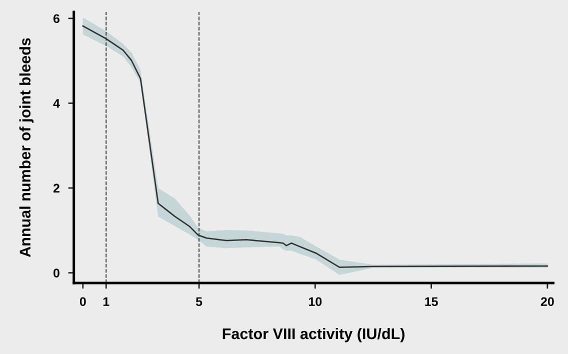 Image resolution: width=568 pixels, height=354 pixels. Describe the element at coordinates (315, 301) in the screenshot. I see `x-tick-label: 10` at that location.